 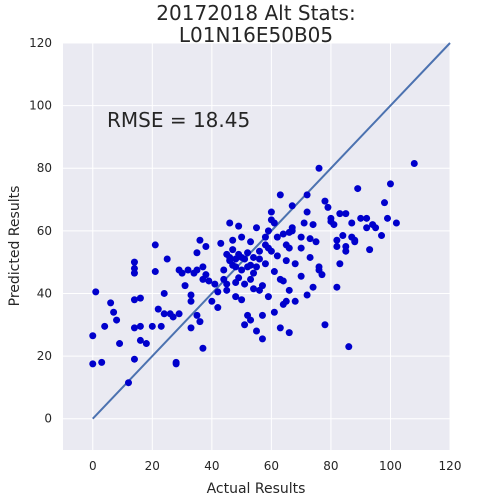 I want to click on x-tick-label-6: 120, so click(x=450, y=466).